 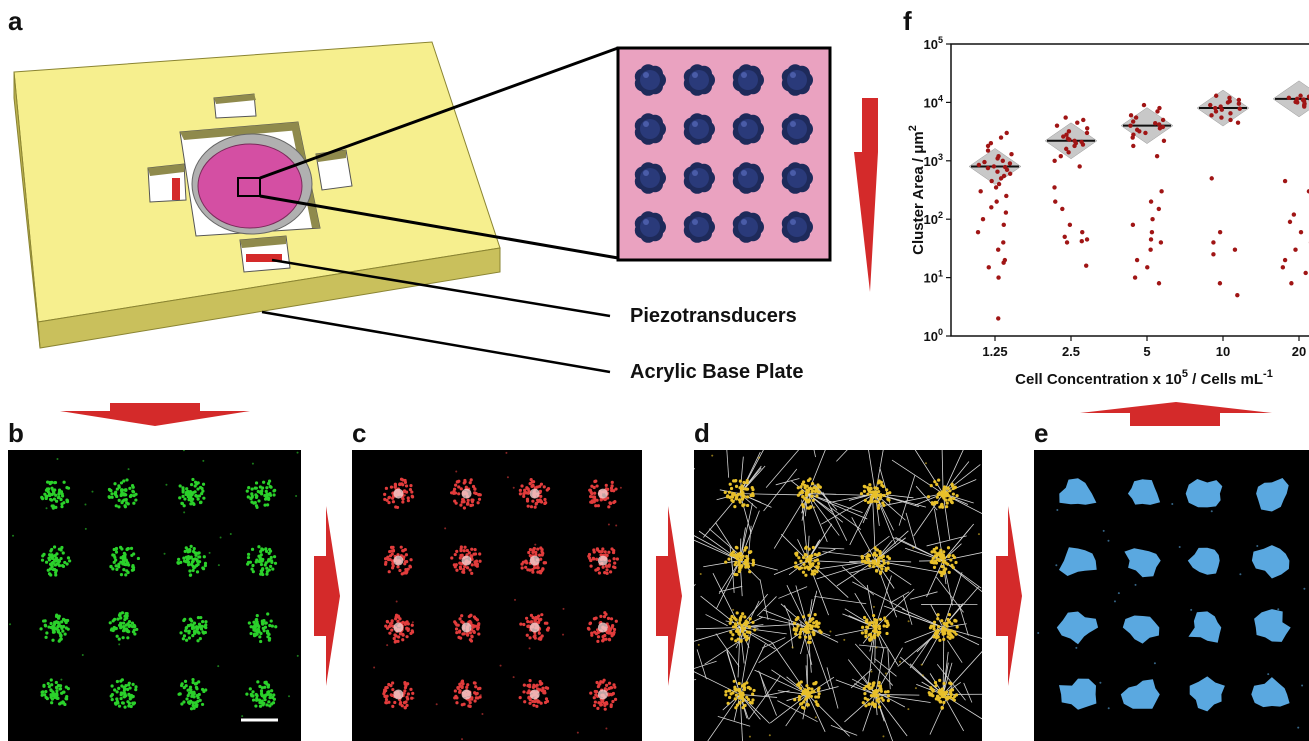 What do you see at coordinates (155, 414) in the screenshot?
I see `arrow-down-to-b` at bounding box center [155, 414].